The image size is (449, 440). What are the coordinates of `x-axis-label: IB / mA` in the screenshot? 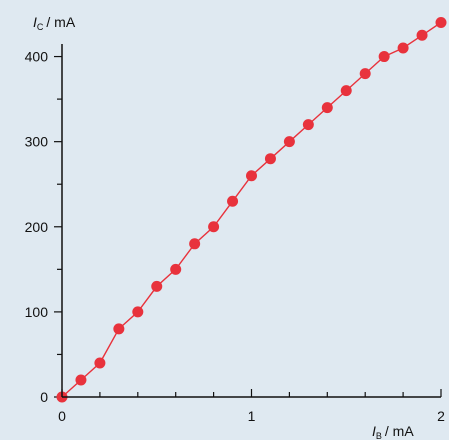 It's located at (393, 431).